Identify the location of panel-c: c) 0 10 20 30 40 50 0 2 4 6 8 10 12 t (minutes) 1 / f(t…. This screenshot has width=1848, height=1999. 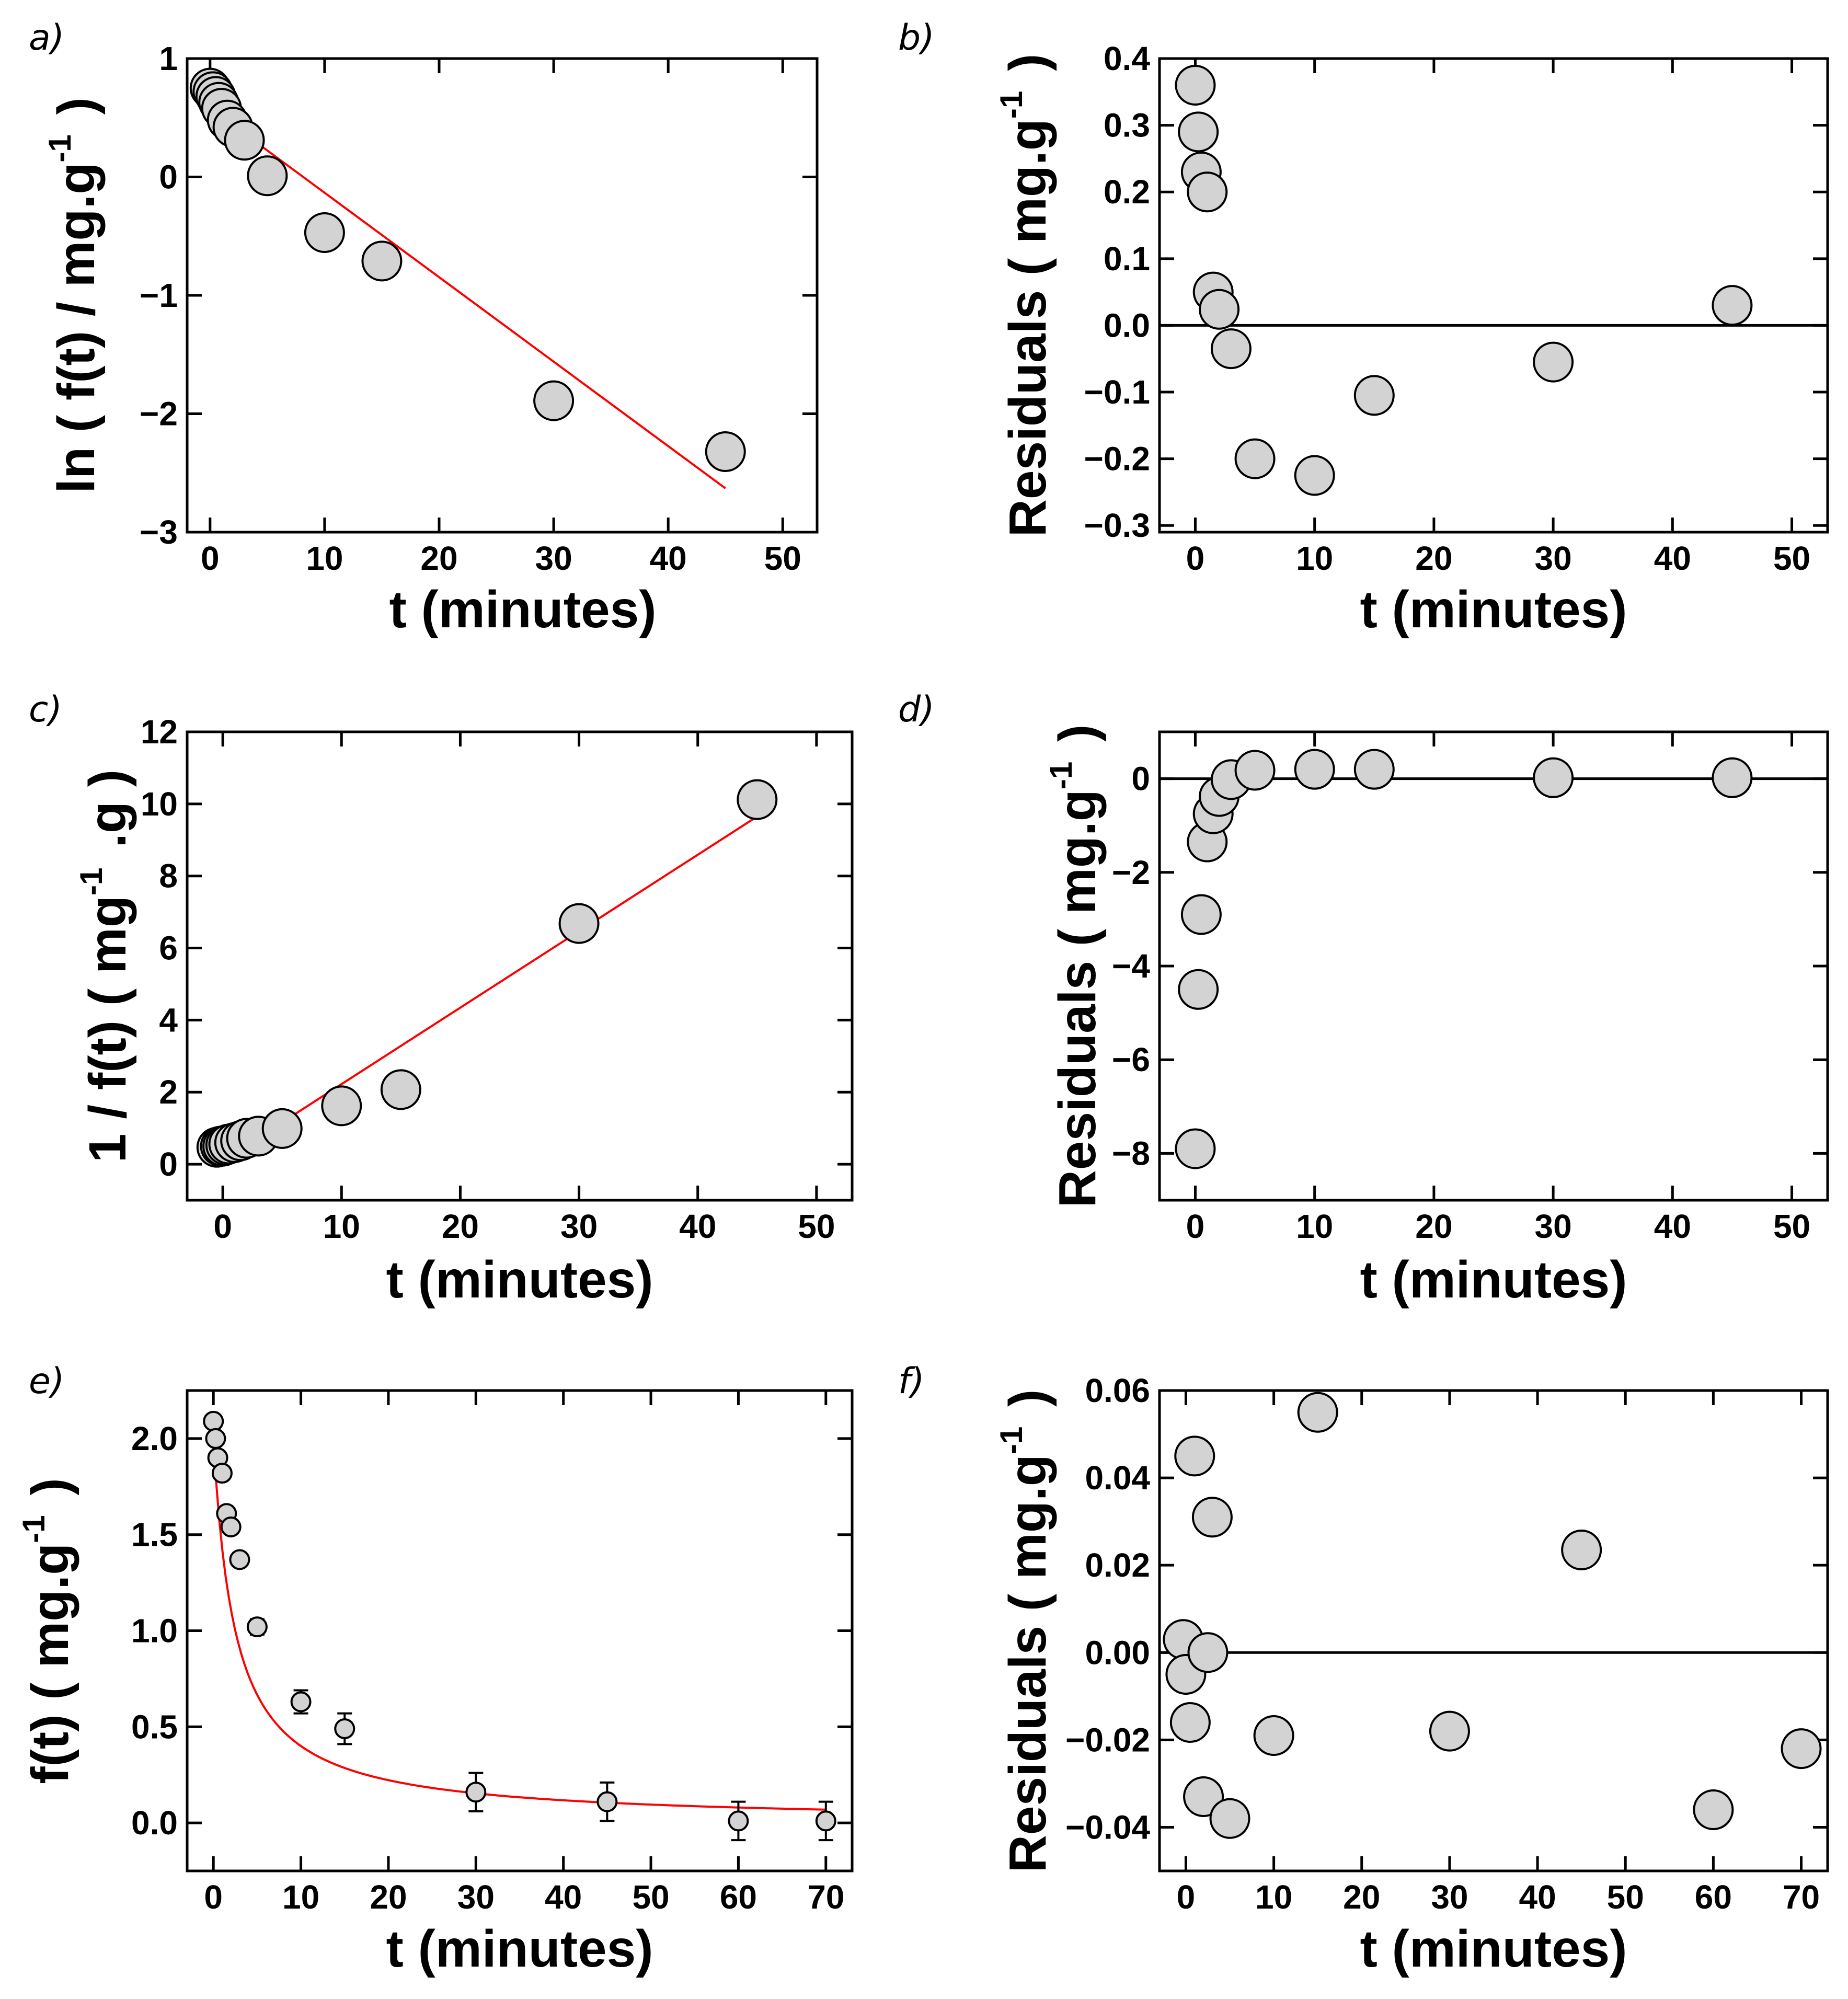
(442, 999).